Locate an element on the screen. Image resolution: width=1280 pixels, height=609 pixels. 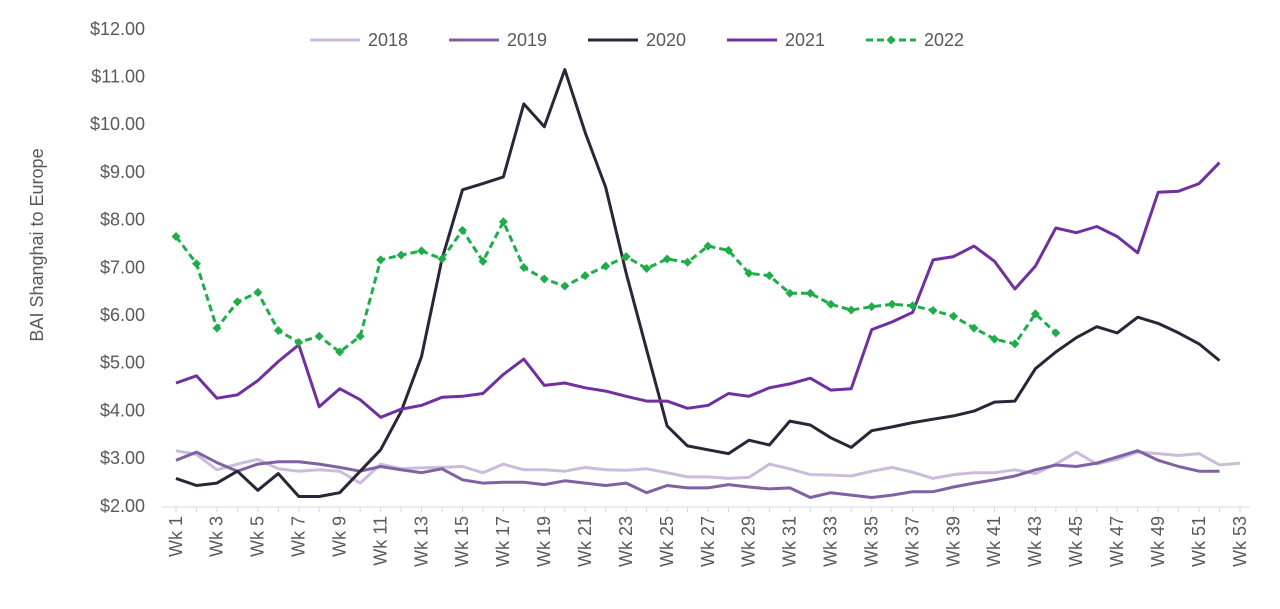
x-tick-label: Wk 27 is located at coordinates (708, 541).